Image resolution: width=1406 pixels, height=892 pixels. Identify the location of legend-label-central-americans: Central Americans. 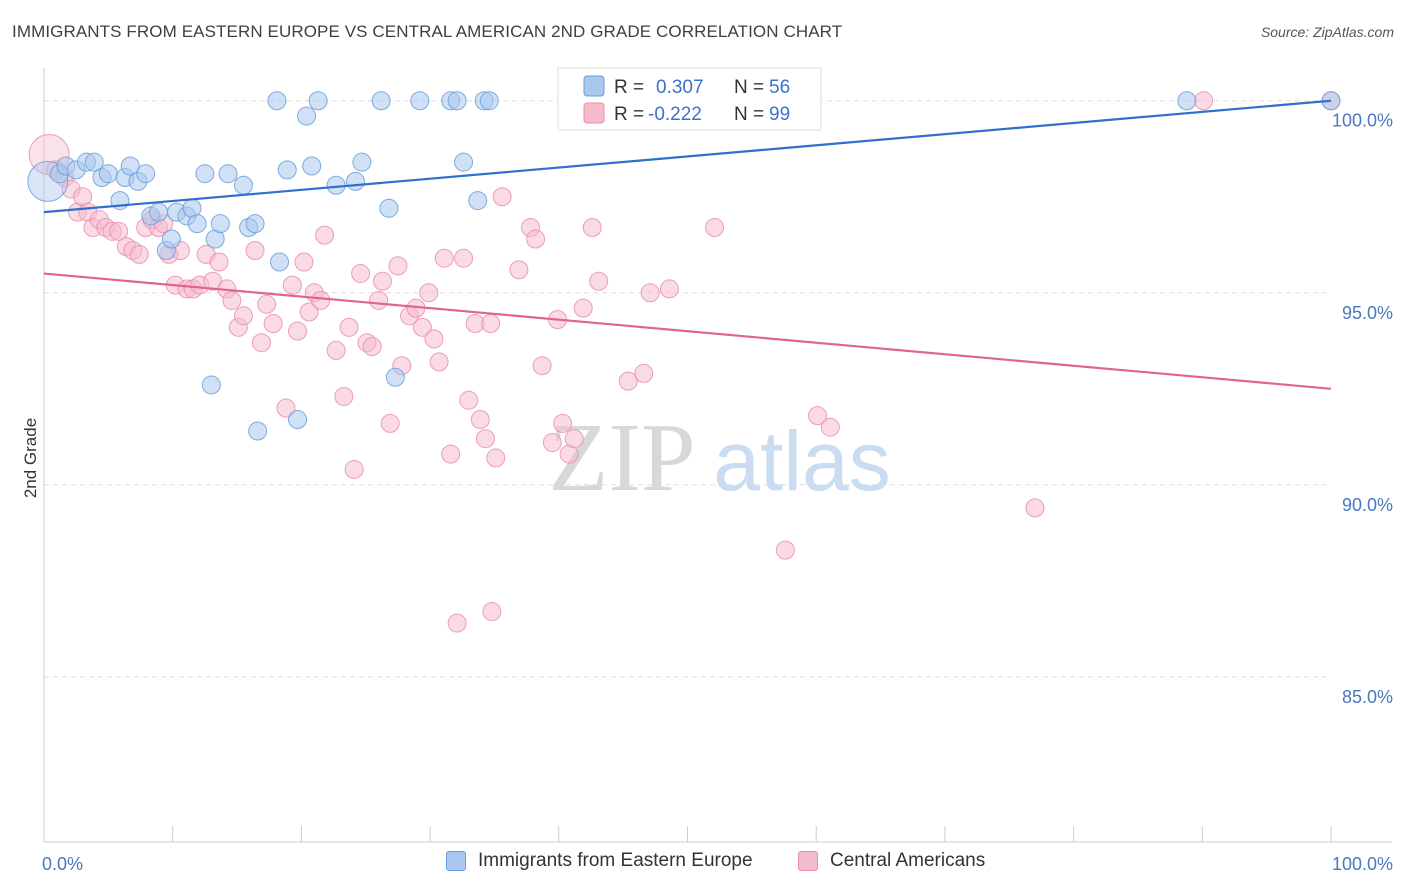
(908, 860).